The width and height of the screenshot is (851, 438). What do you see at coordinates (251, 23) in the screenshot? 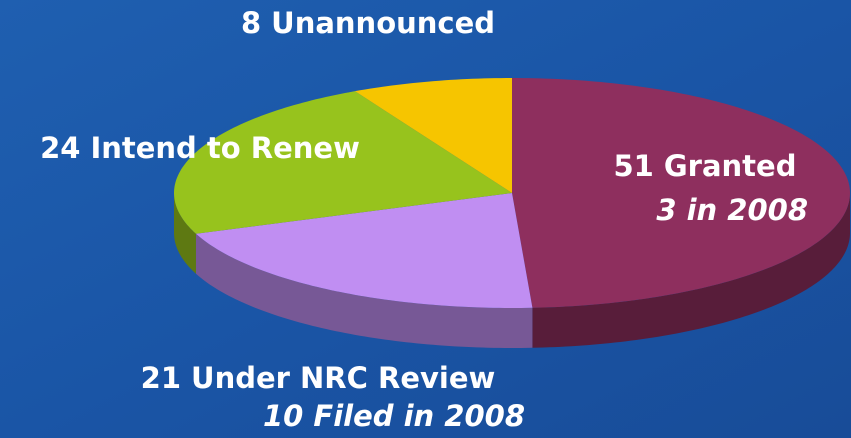
I see `slice-value: 8` at bounding box center [251, 23].